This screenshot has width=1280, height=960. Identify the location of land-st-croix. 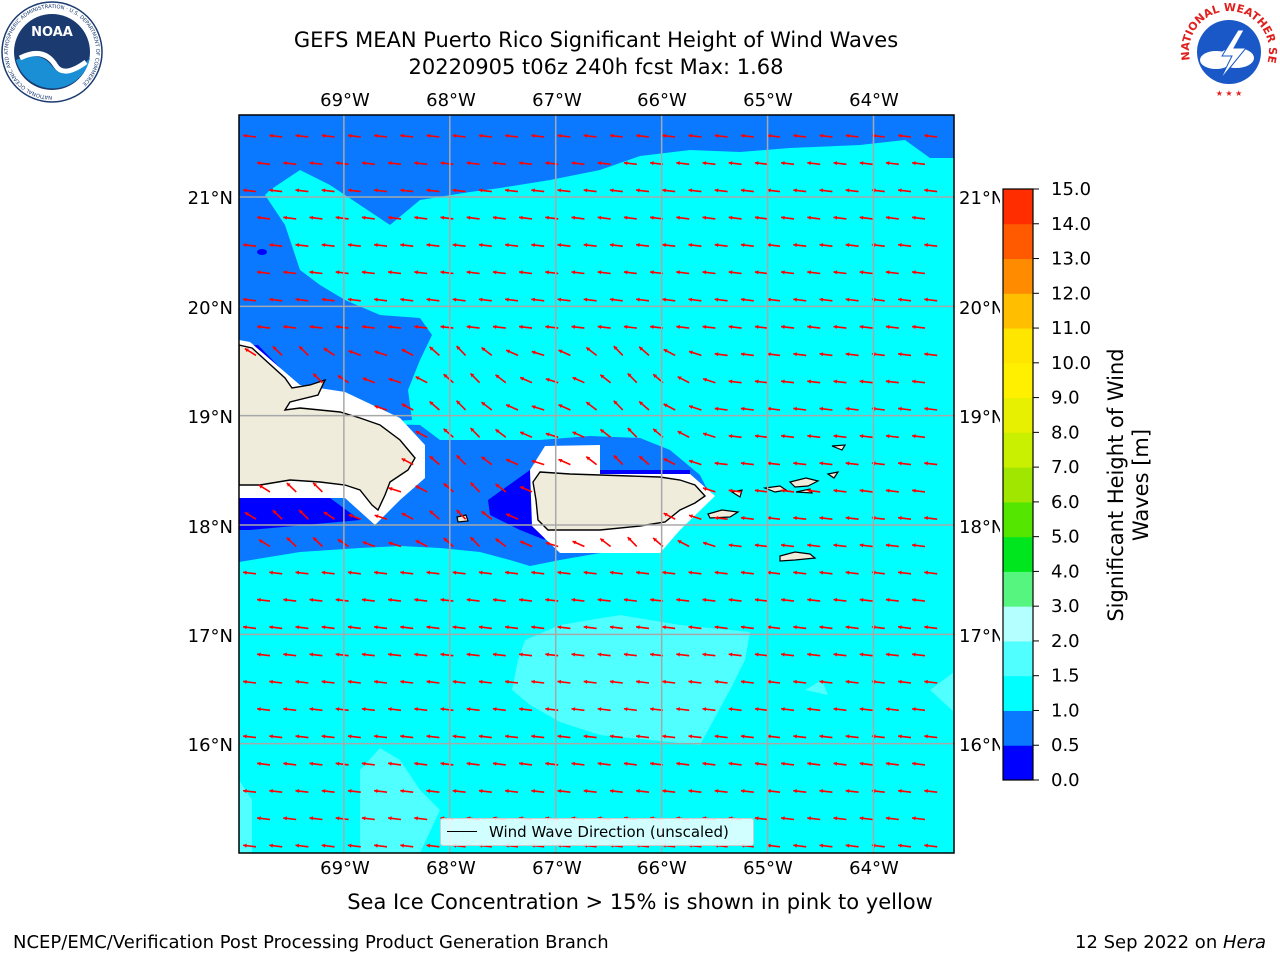
(798, 556).